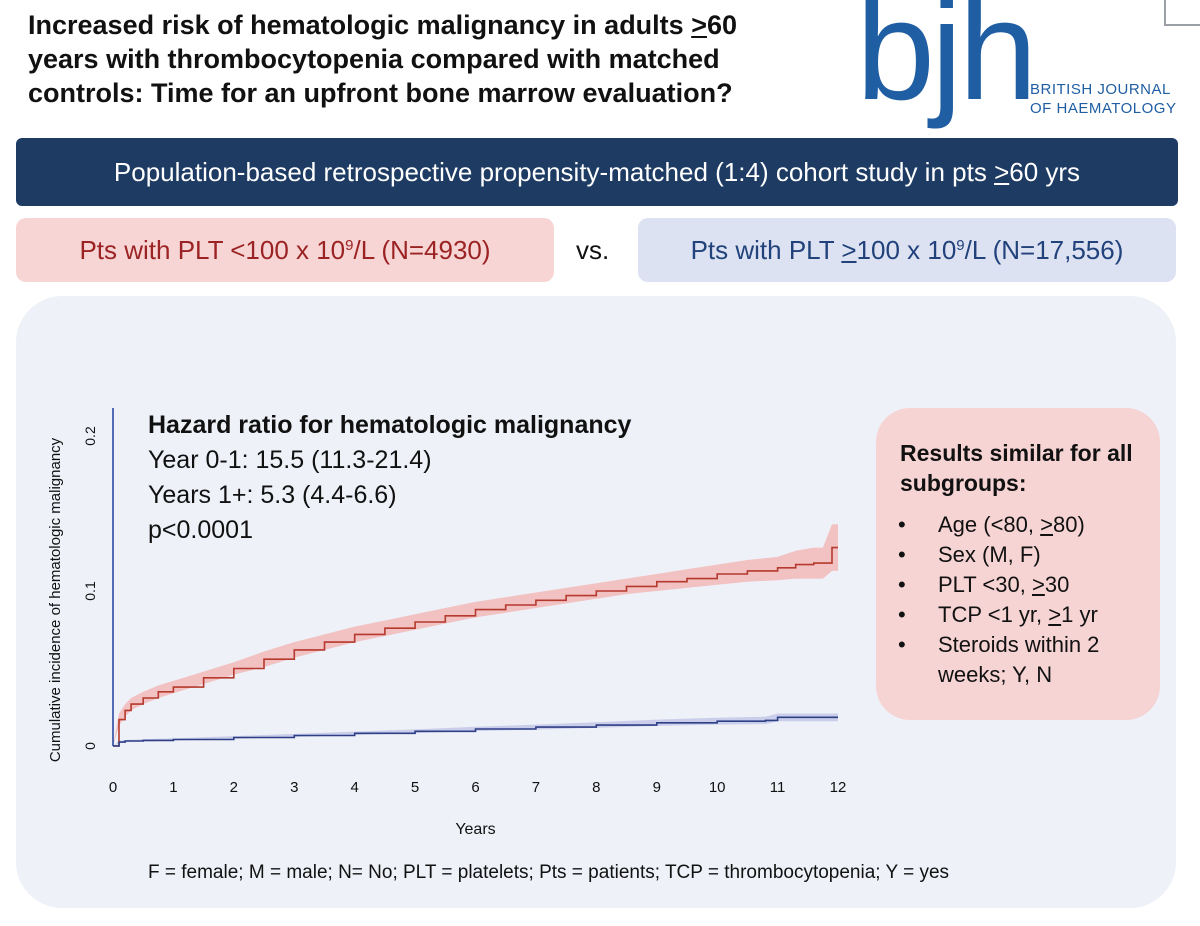  I want to click on hazard-ratio-year0-1: Year 0-1: 15.5 (11.3-21.4), so click(290, 460).